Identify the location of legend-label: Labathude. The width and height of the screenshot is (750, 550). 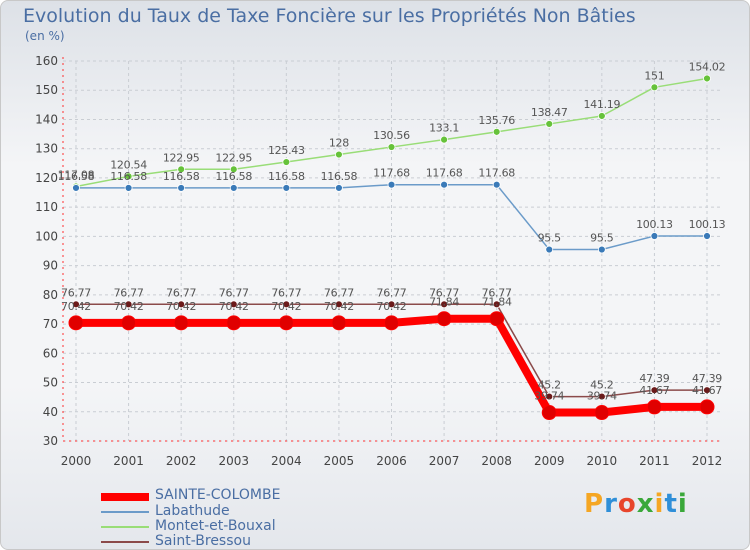
(192, 511).